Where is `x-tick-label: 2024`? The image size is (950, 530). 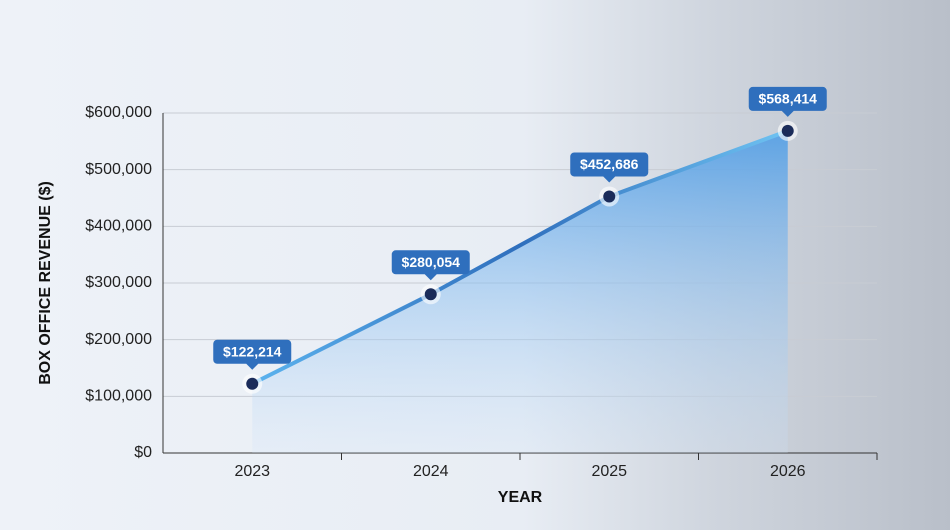
x-tick-label: 2024 is located at coordinates (431, 471).